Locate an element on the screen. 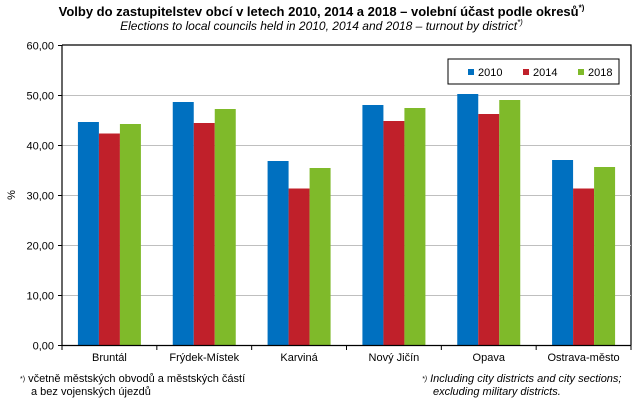 The image size is (643, 406). y-axis-label: % is located at coordinates (12, 195).